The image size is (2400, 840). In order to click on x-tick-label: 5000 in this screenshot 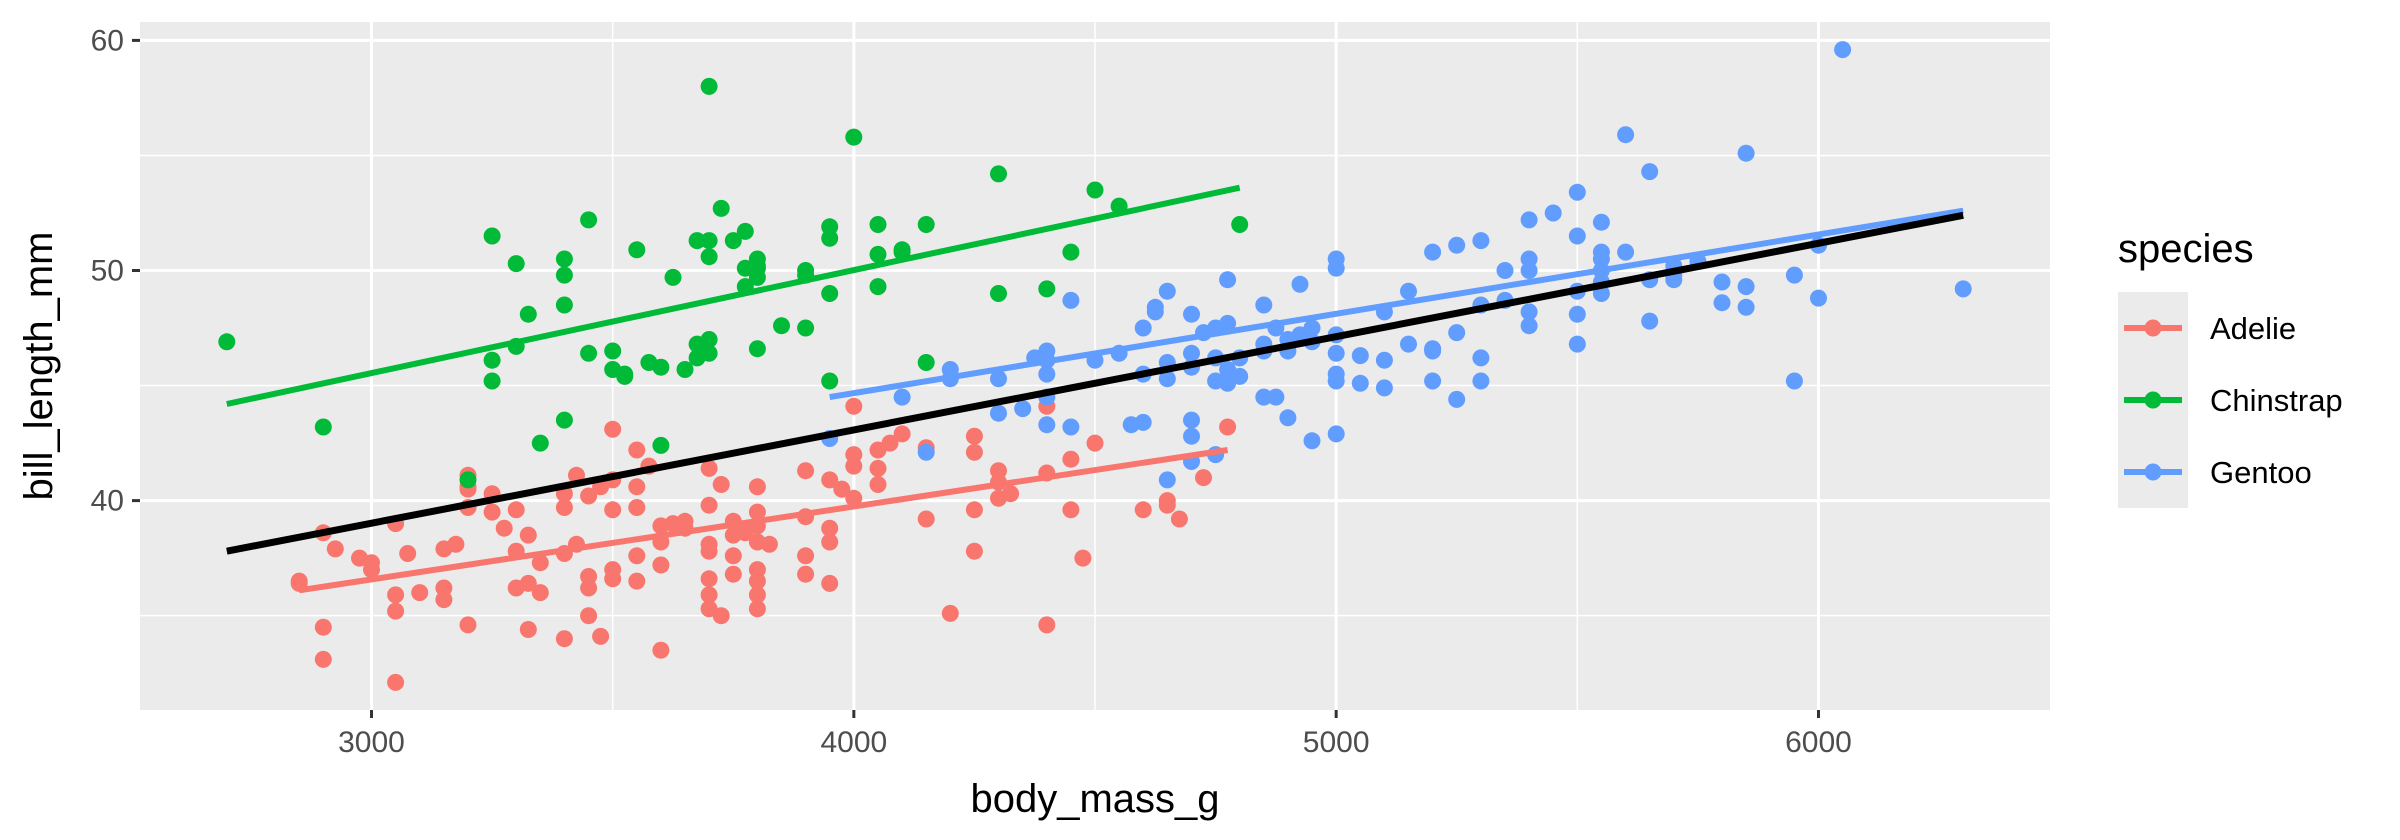, I will do `click(1336, 742)`.